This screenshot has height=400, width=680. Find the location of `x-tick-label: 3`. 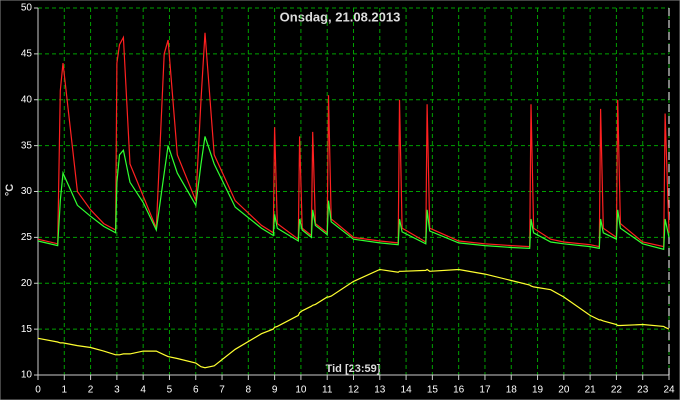

x-tick-label: 3 is located at coordinates (117, 390).